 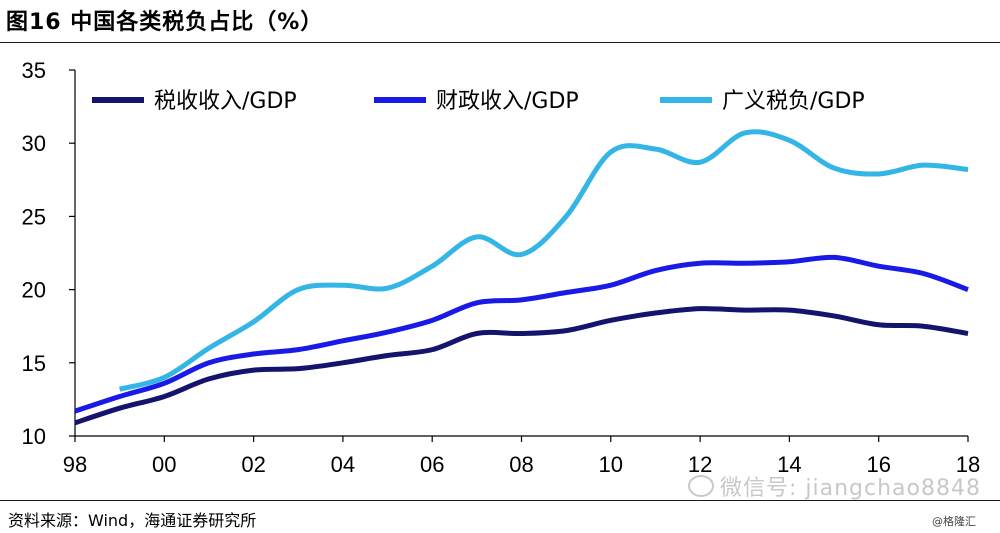 I want to click on y-tick-label: 20, so click(x=34, y=290).